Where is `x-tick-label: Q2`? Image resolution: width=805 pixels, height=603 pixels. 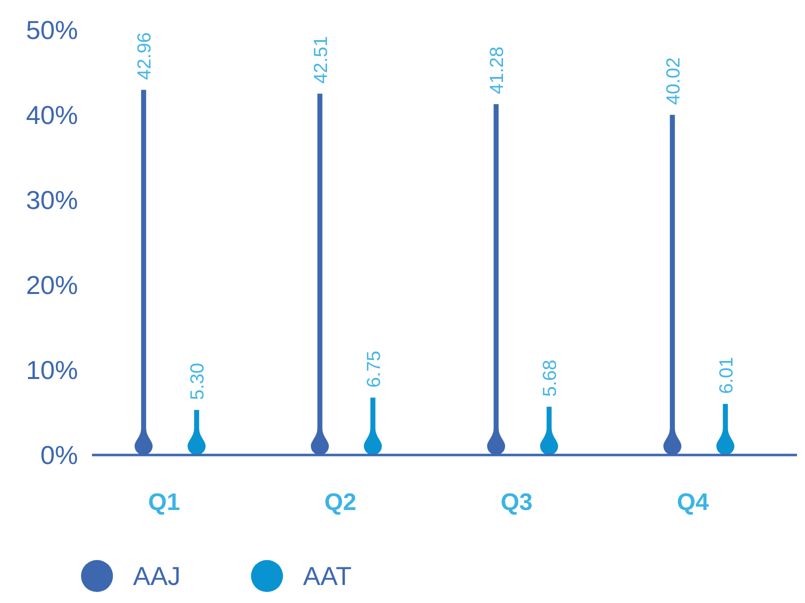 x-tick-label: Q2 is located at coordinates (340, 502).